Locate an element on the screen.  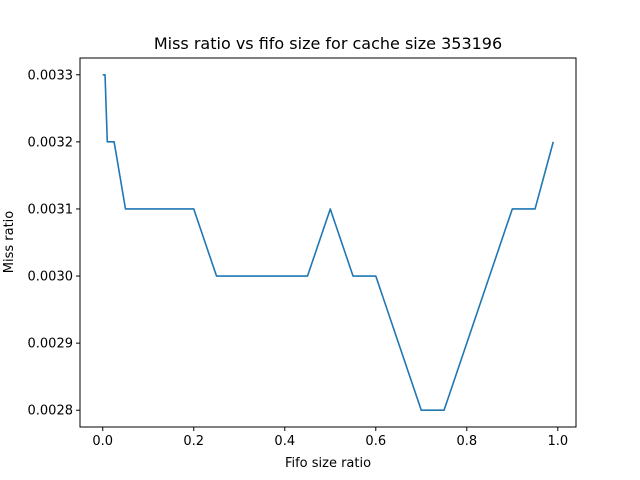
y-axis: 0.0028 0.0029 0.0030 0.0031 0.0032 0.0033 is located at coordinates (54, 243).